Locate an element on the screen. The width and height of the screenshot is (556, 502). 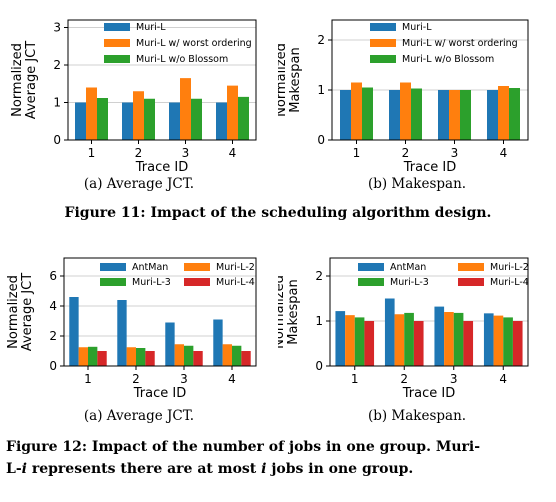
y-tick-label: 4 is located at coordinates (53, 306).